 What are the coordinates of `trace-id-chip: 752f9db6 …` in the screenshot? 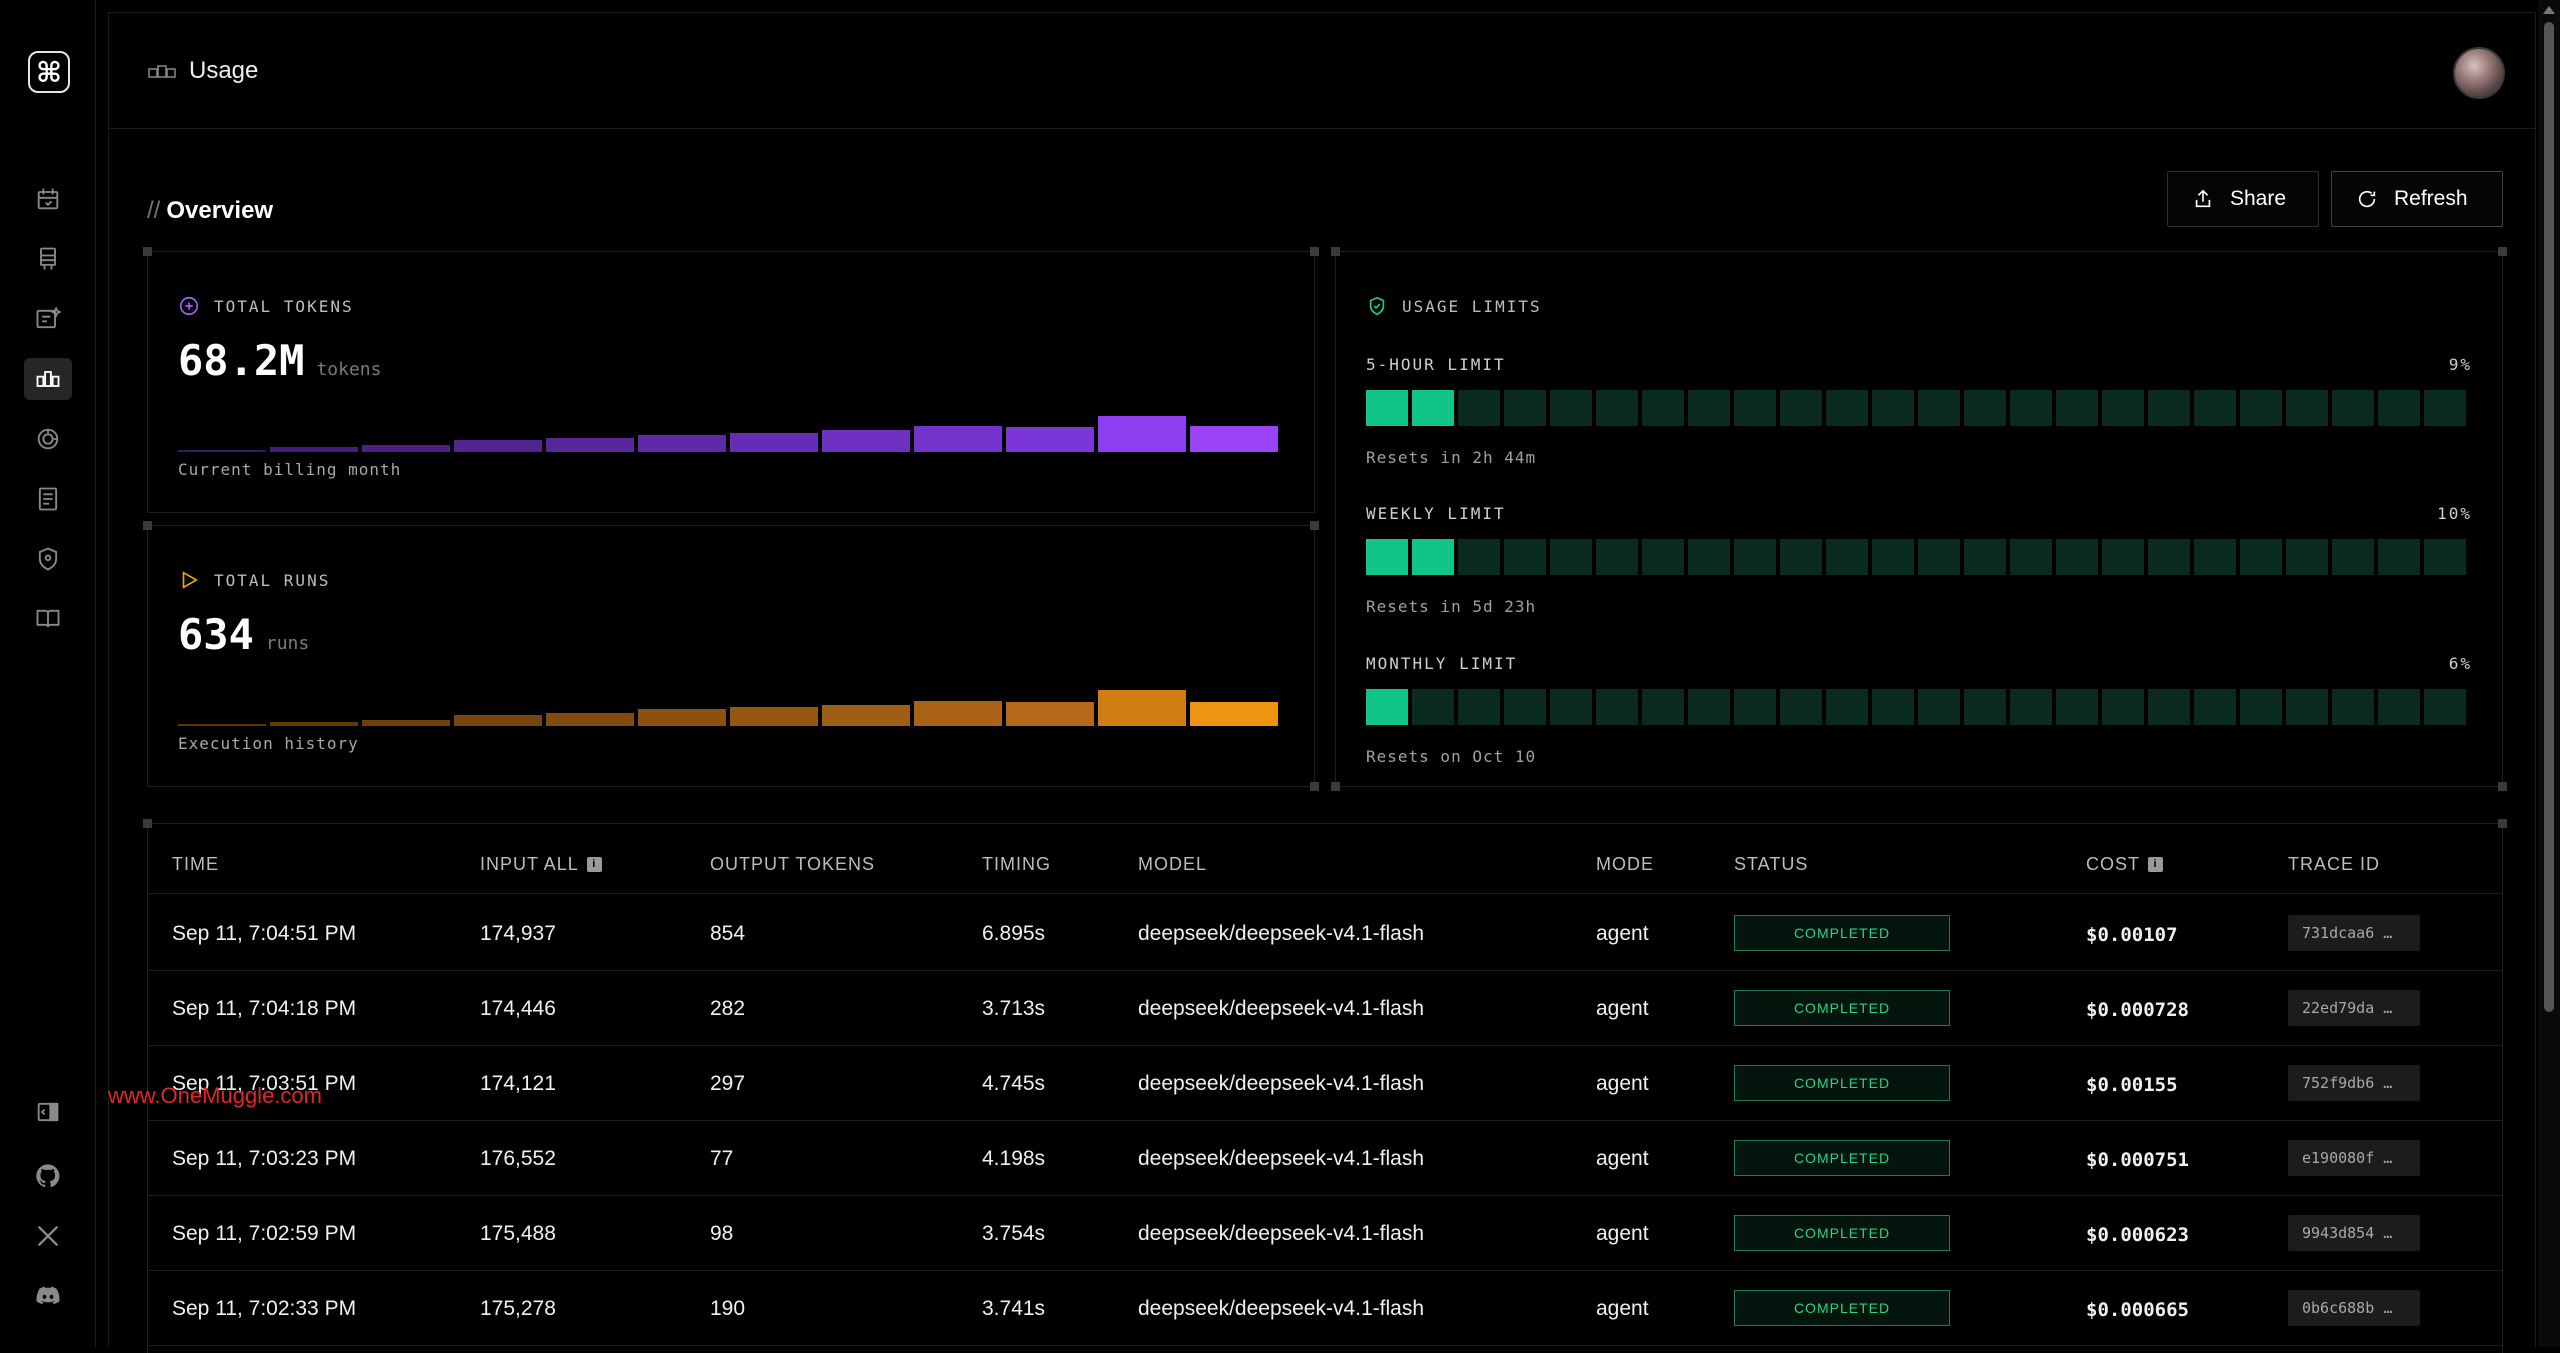 It's located at (2354, 1083).